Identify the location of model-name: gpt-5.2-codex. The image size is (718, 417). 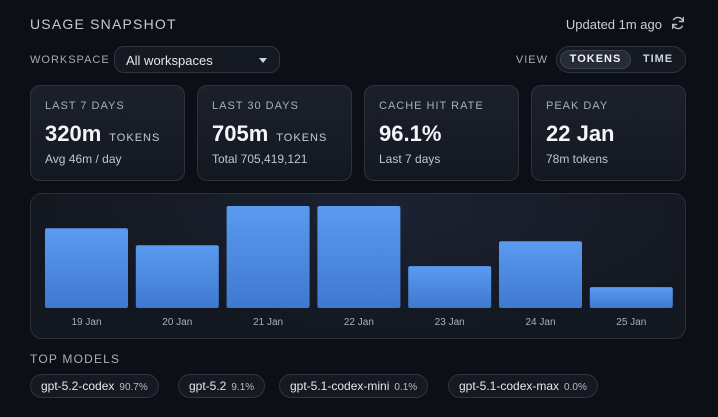
(78, 386).